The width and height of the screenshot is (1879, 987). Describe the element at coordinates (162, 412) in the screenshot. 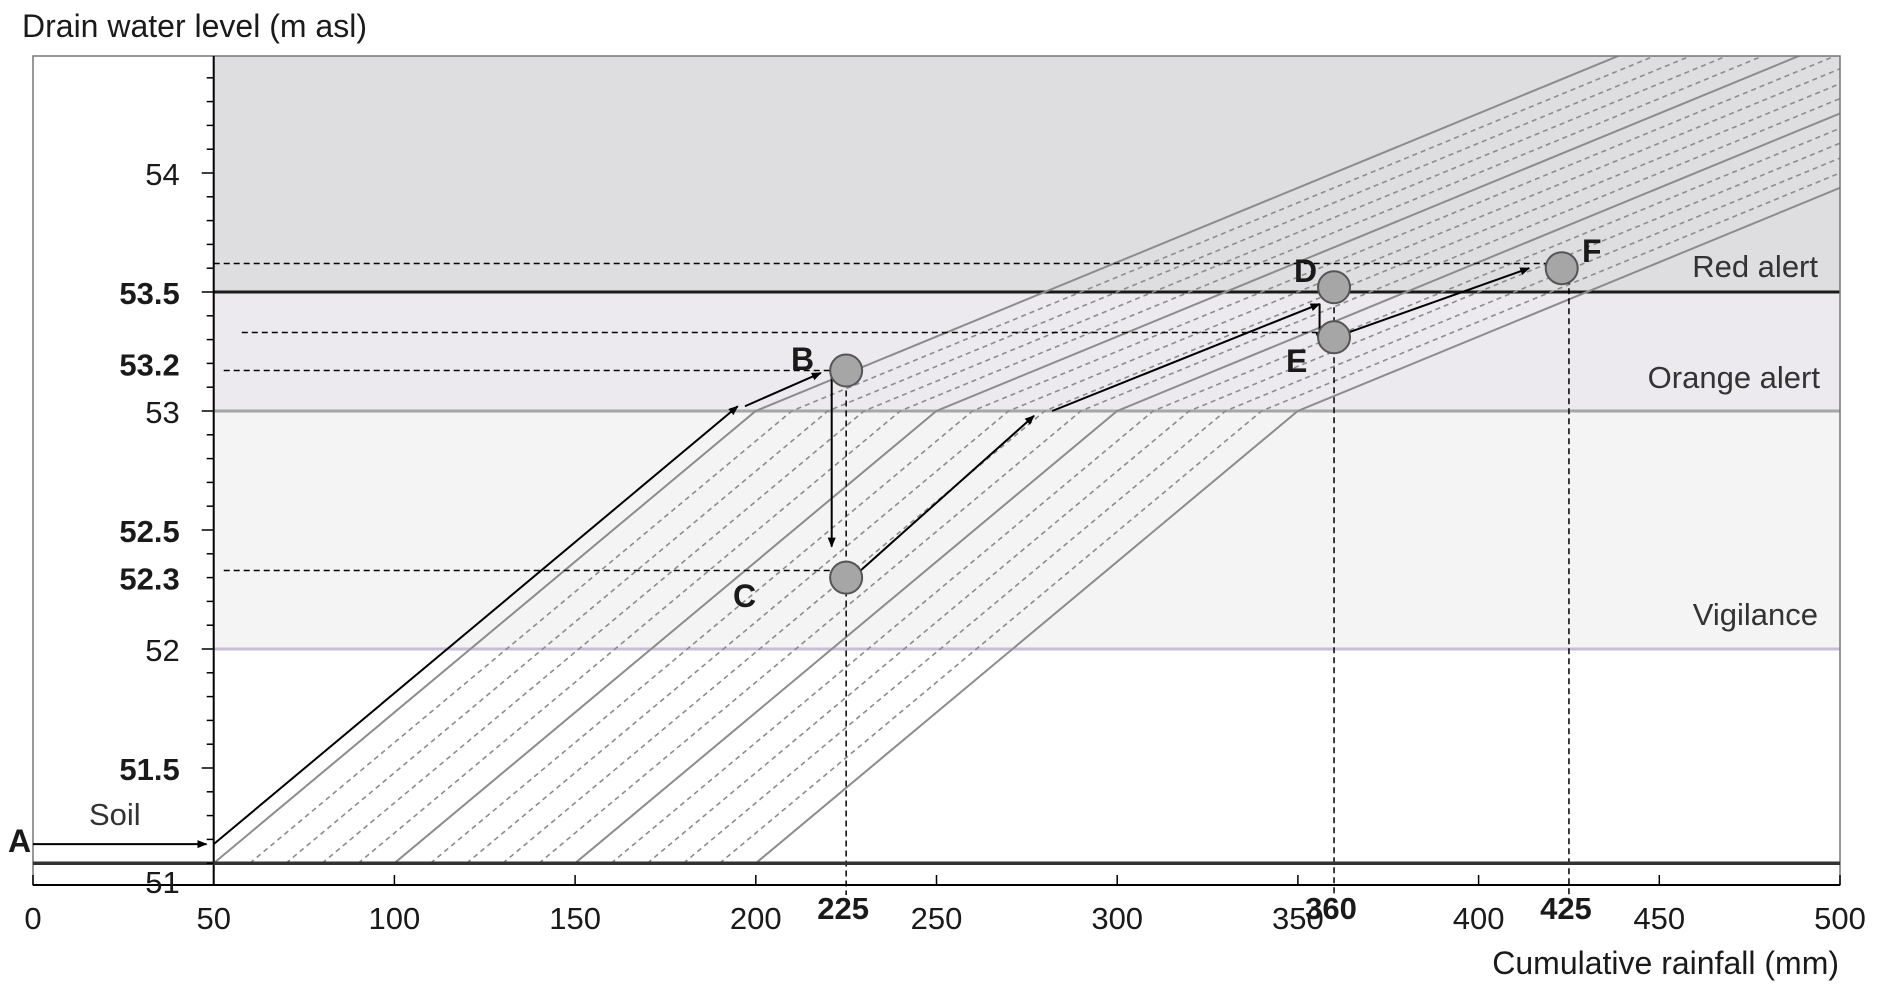

I see `y-tick-label: 53` at that location.